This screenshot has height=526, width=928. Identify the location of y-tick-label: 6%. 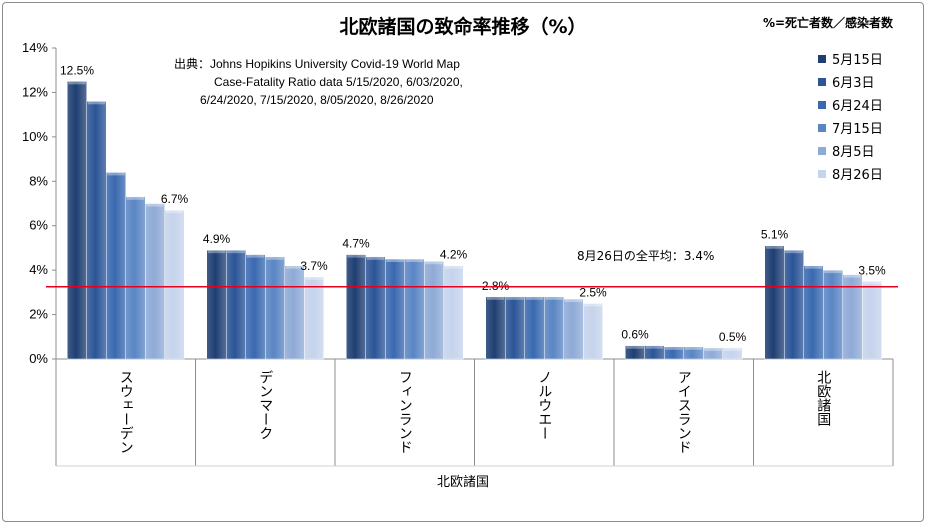
(38, 225).